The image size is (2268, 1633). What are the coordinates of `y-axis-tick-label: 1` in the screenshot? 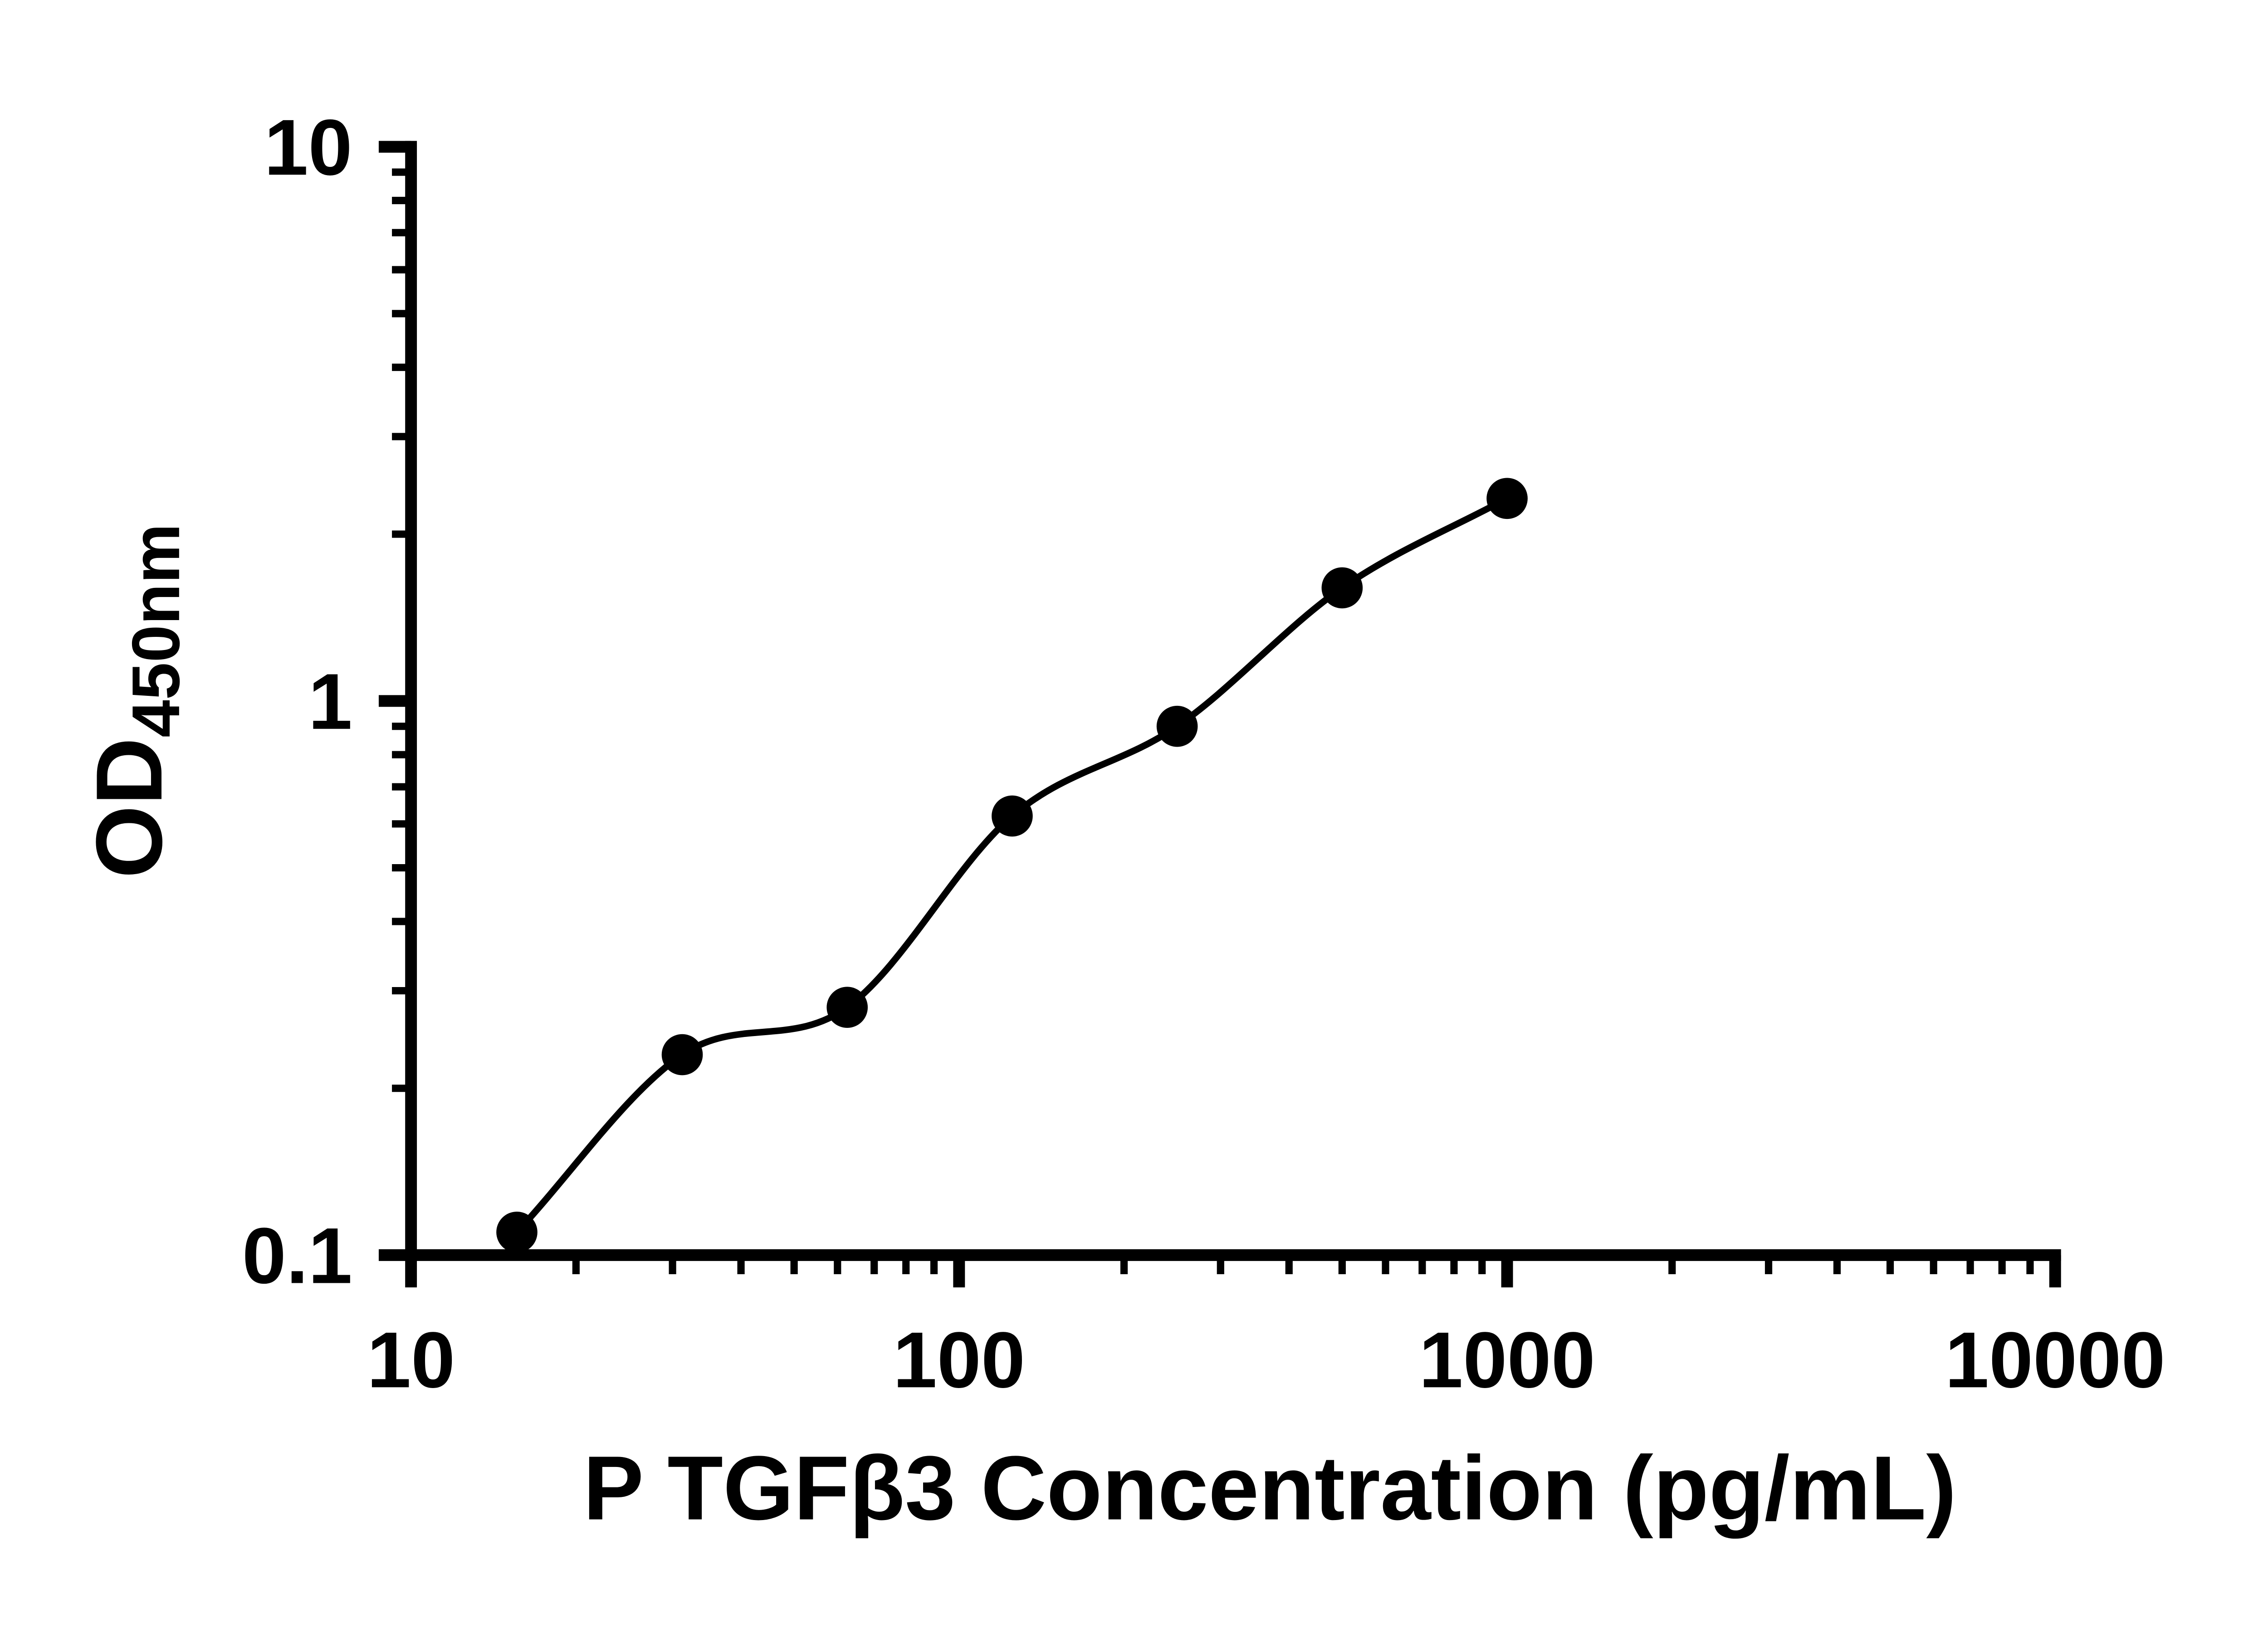 It's located at (330, 702).